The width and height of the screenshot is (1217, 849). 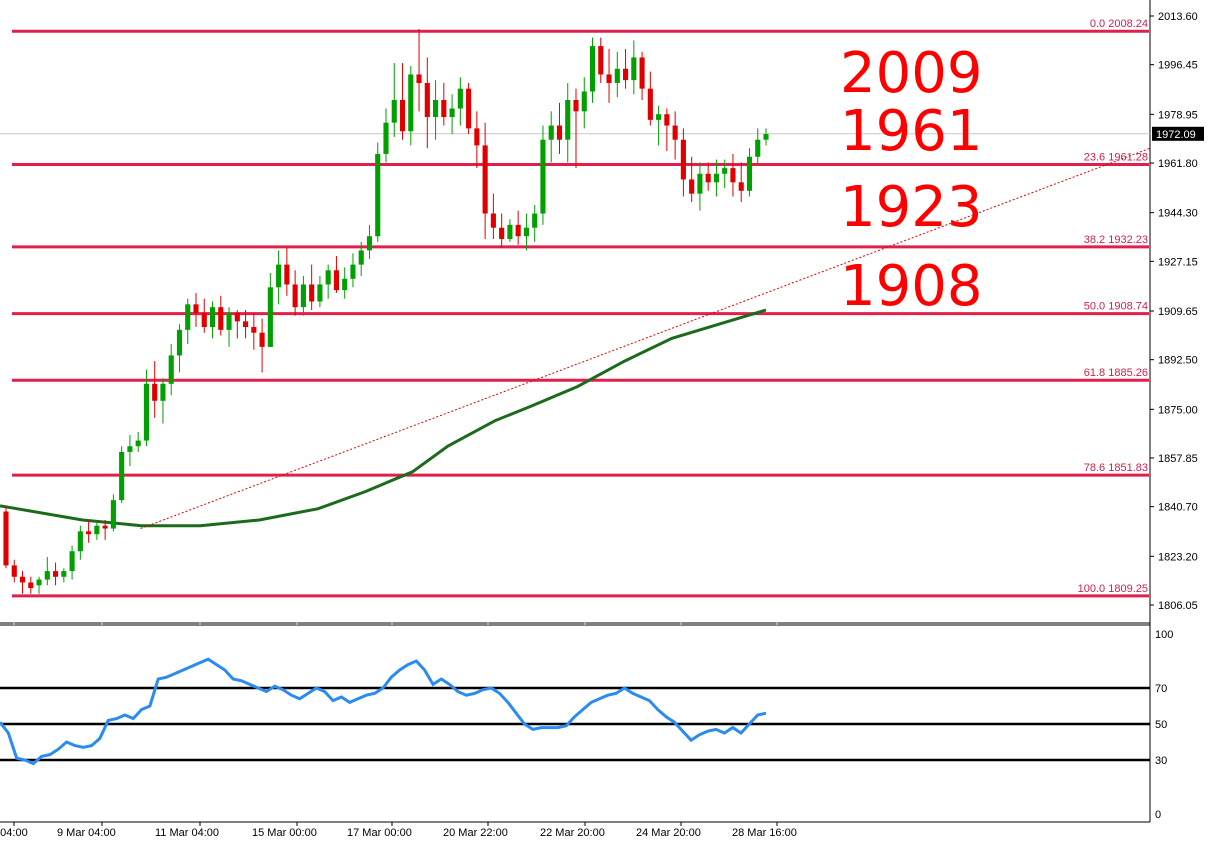 I want to click on price-tick-label: 1806.05, so click(x=1178, y=606).